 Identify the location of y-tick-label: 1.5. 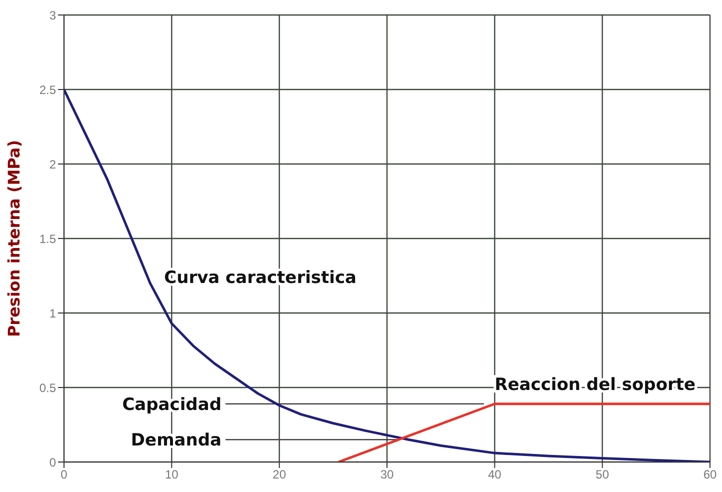
(47, 239).